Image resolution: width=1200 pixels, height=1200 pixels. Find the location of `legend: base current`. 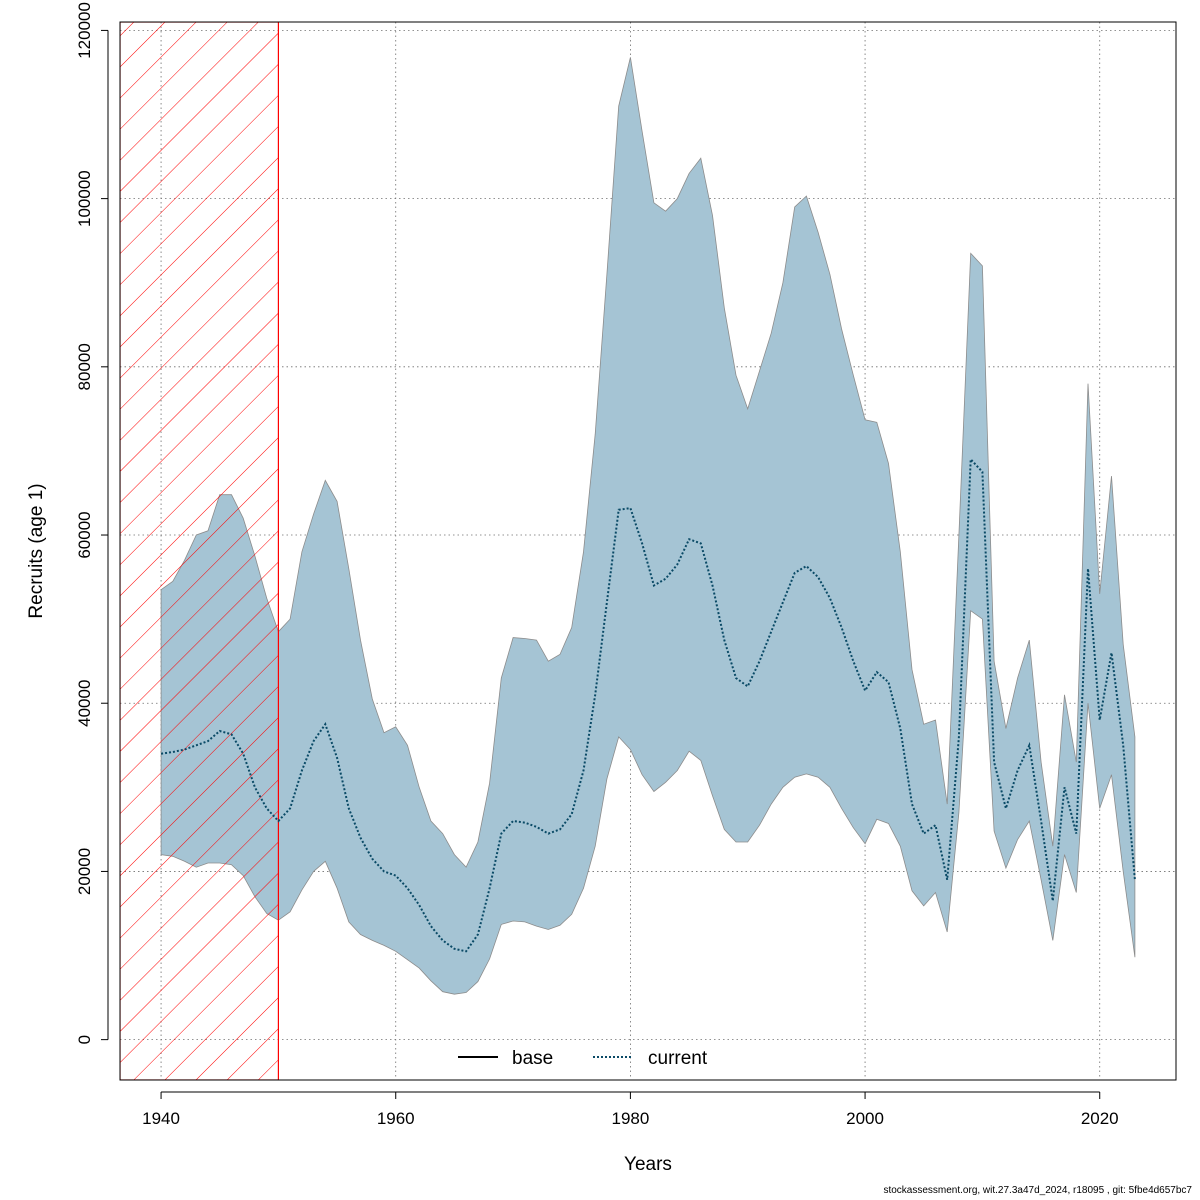

legend: base current is located at coordinates (583, 1058).